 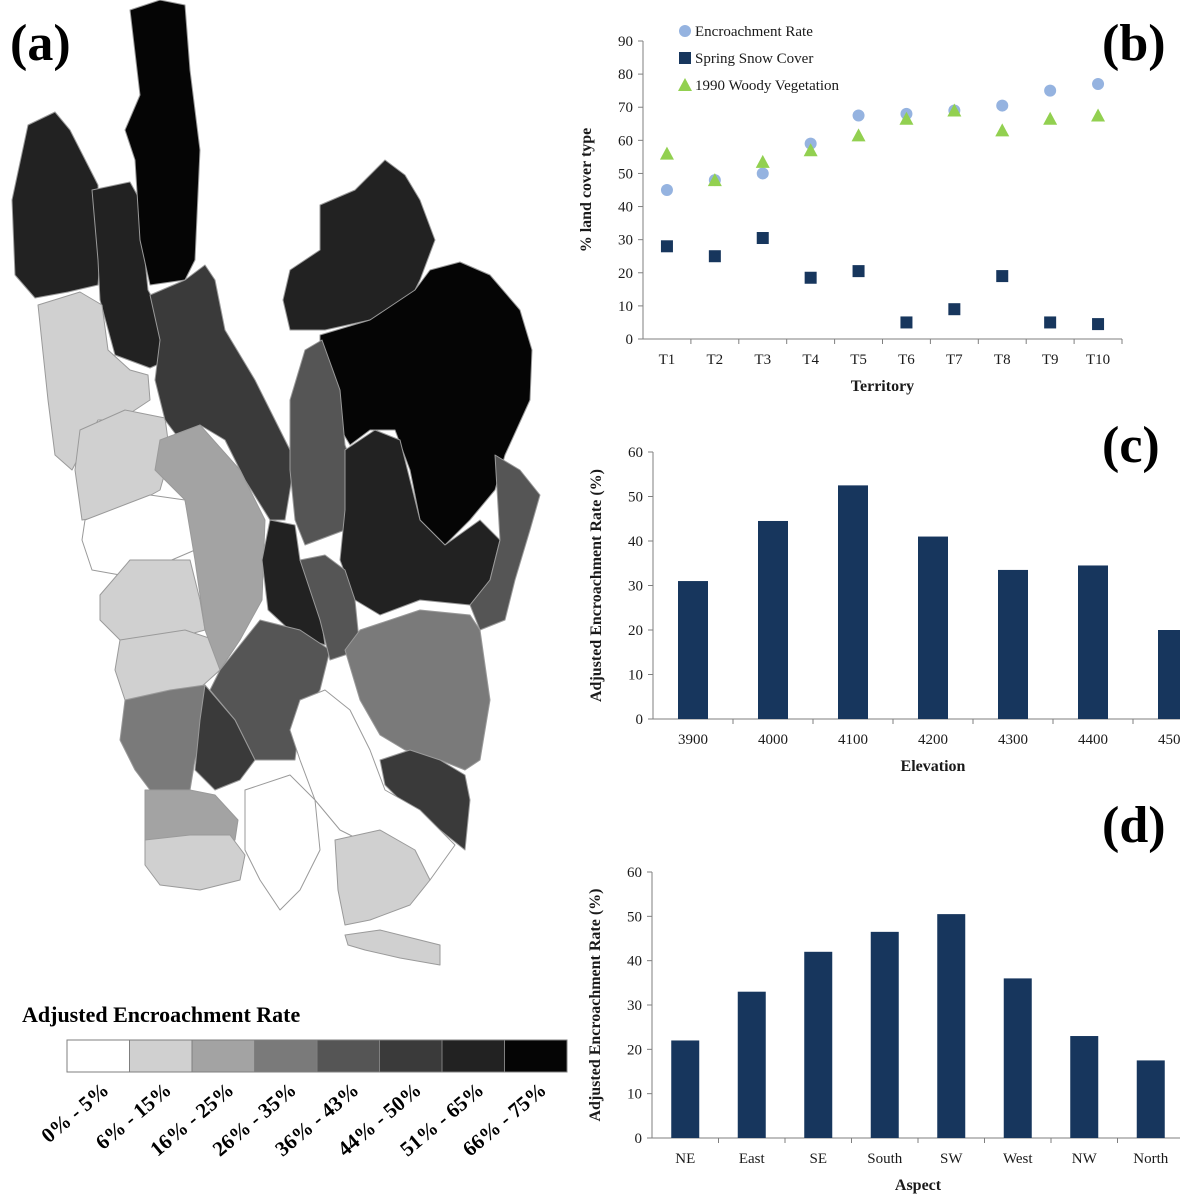 I want to click on panel-c-label: (c), so click(x=1131, y=445).